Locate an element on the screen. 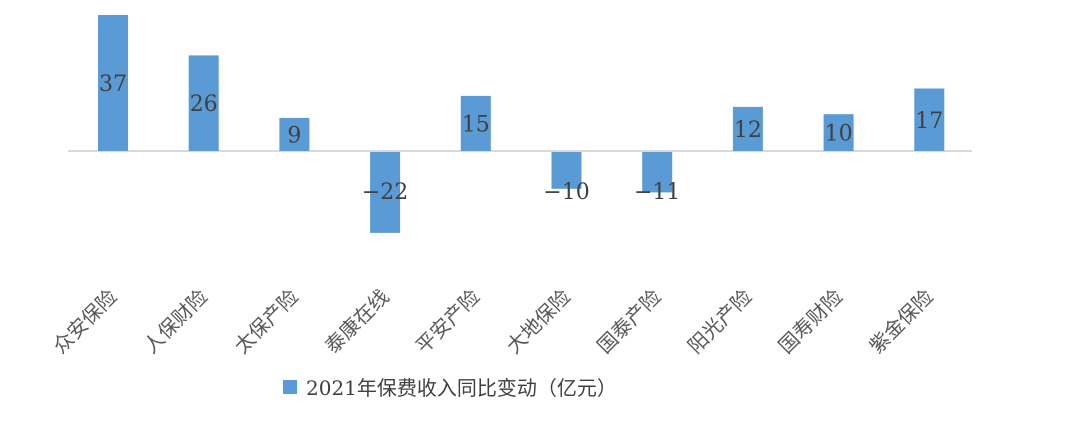  data-label: 10 is located at coordinates (839, 134).